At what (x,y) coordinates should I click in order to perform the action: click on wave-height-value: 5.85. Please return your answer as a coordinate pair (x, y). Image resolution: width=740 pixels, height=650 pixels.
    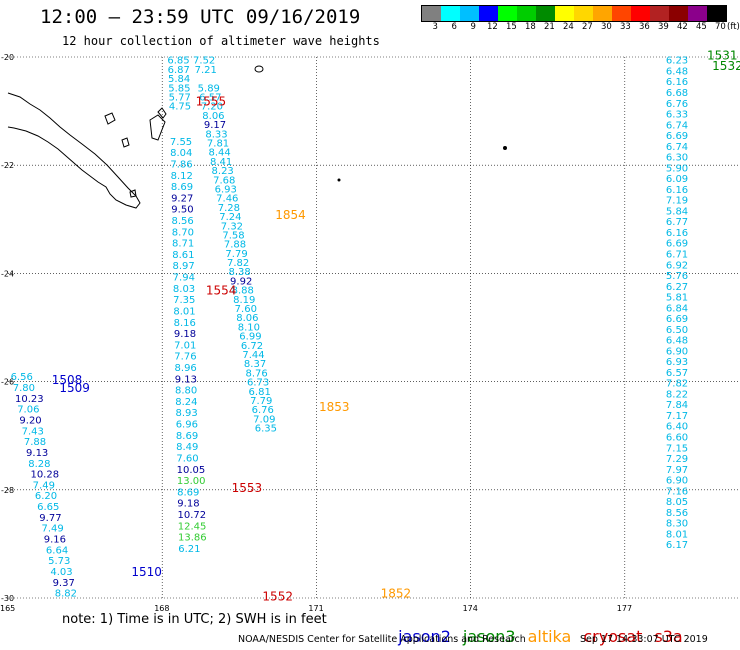
    Looking at the image, I should click on (179, 88).